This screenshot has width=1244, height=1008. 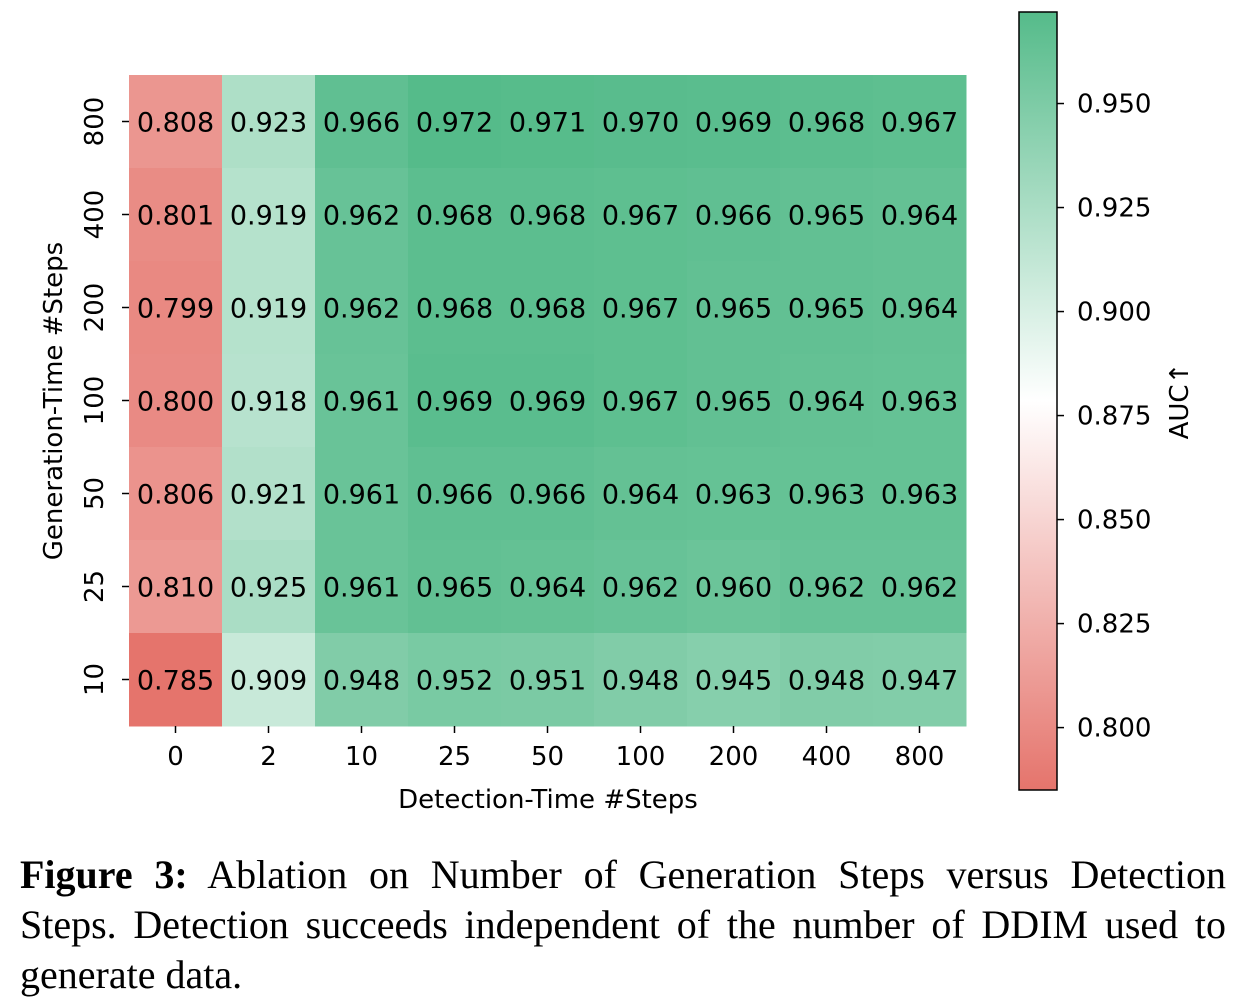 What do you see at coordinates (1114, 729) in the screenshot?
I see `colorbar-tick-label: 0.800` at bounding box center [1114, 729].